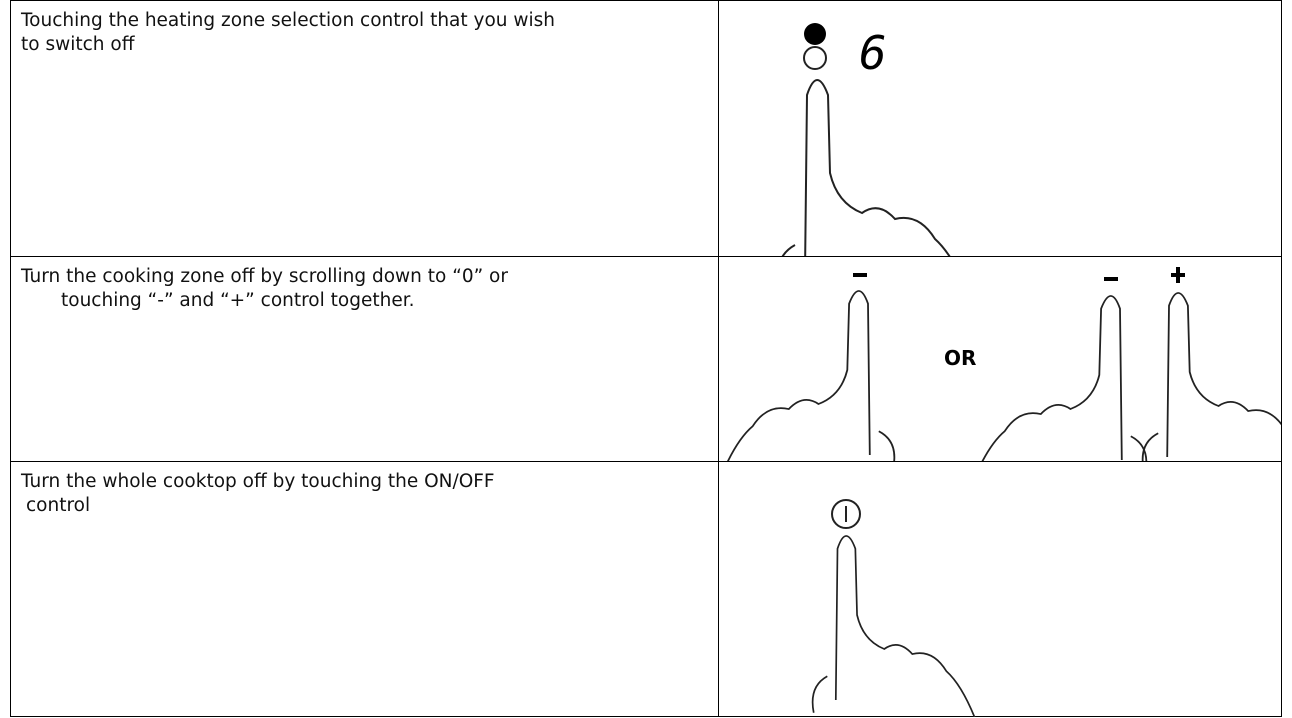 The image size is (1292, 718). What do you see at coordinates (960, 358) in the screenshot?
I see `or-label: OR` at bounding box center [960, 358].